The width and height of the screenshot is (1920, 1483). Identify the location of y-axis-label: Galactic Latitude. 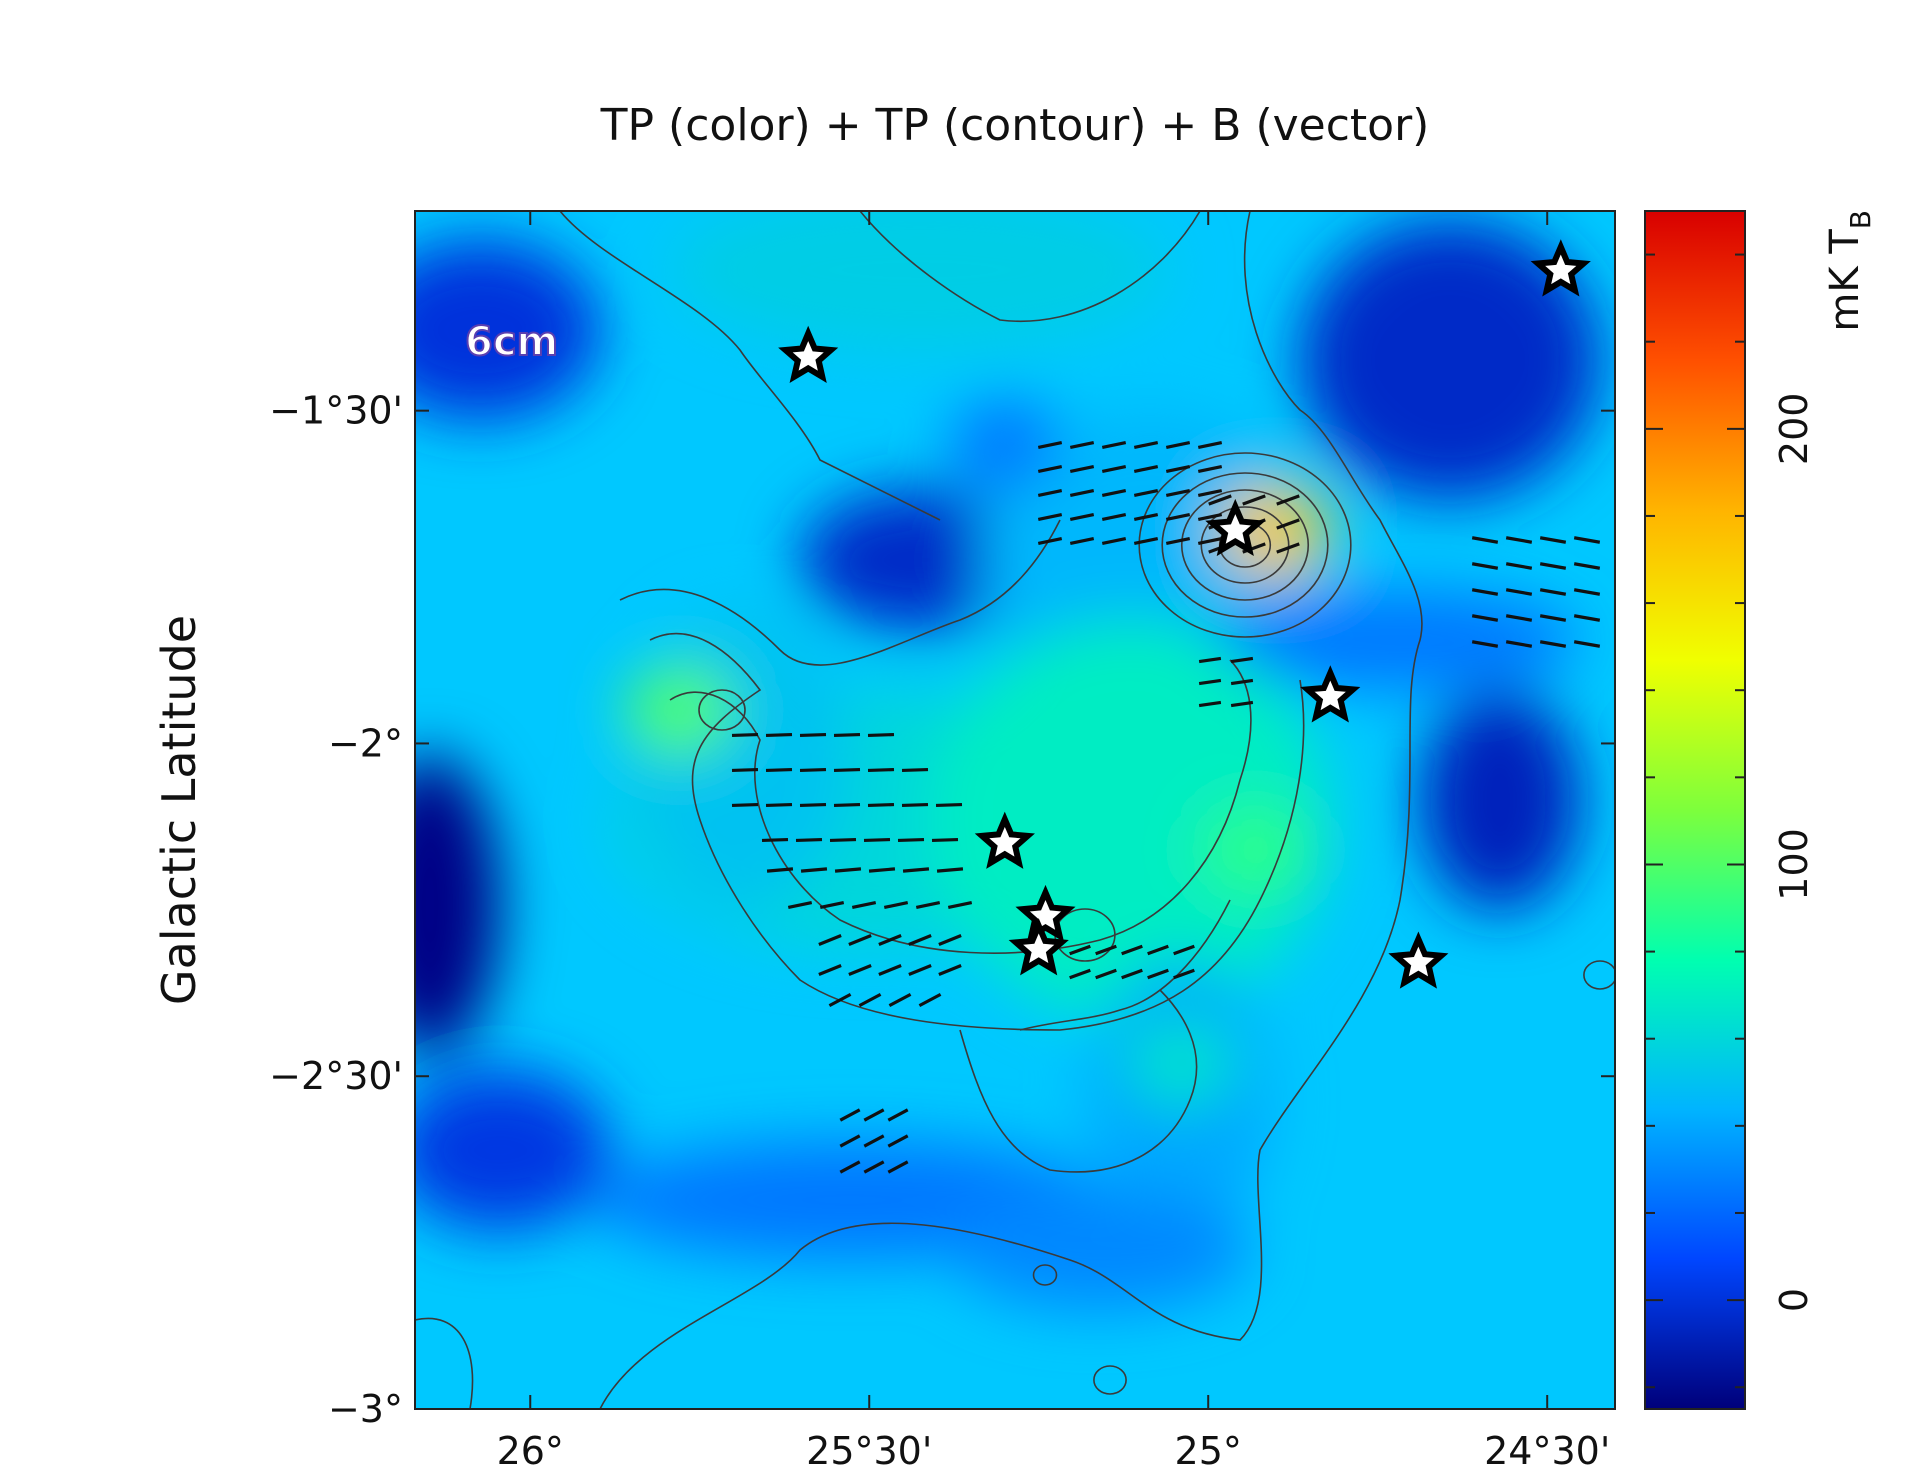
(179, 810).